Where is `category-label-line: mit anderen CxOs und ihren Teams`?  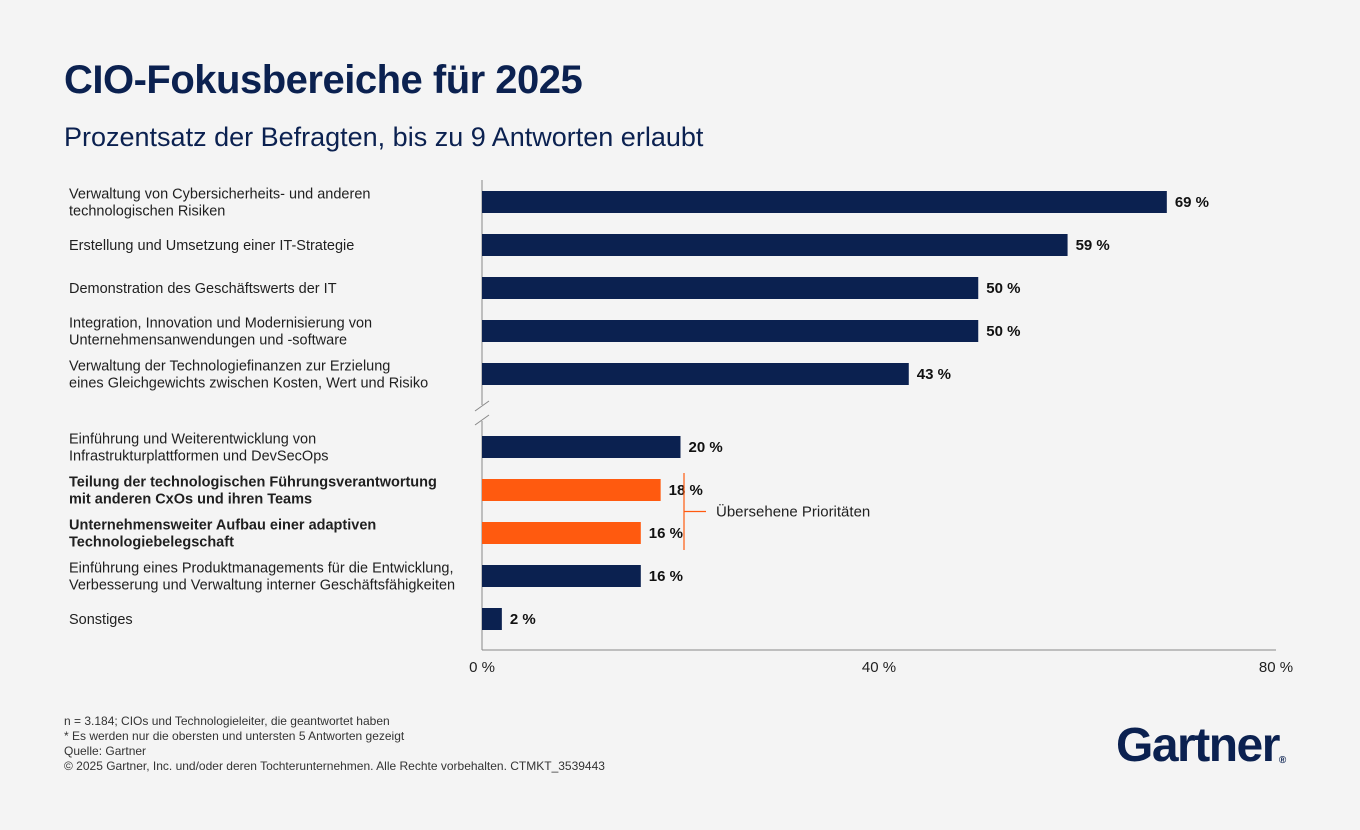 category-label-line: mit anderen CxOs und ihren Teams is located at coordinates (190, 500).